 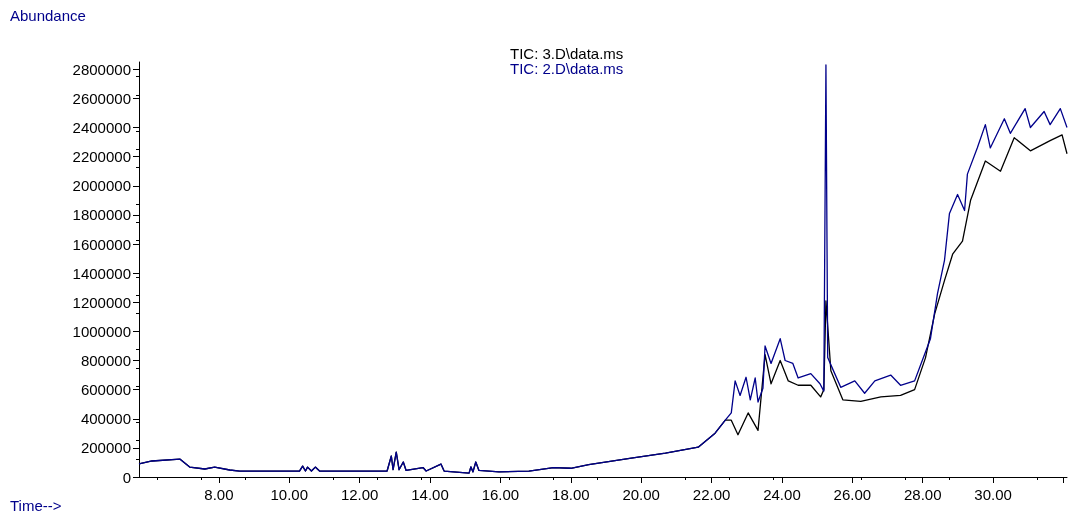 What do you see at coordinates (219, 494) in the screenshot?
I see `x-tick-label: 8.00` at bounding box center [219, 494].